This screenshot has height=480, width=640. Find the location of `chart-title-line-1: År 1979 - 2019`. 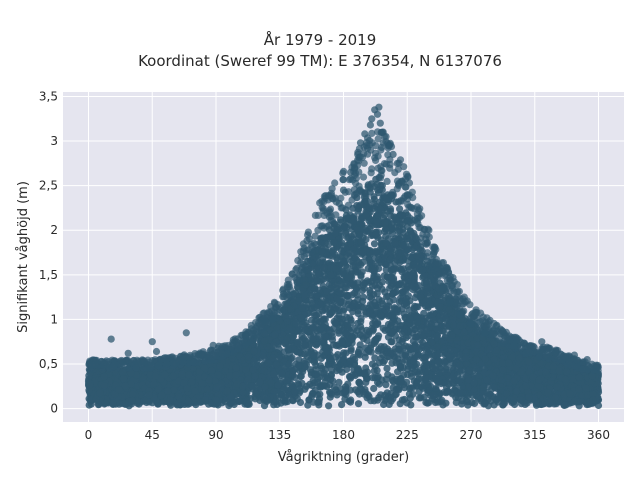

chart-title-line-1: År 1979 - 2019 is located at coordinates (320, 40).